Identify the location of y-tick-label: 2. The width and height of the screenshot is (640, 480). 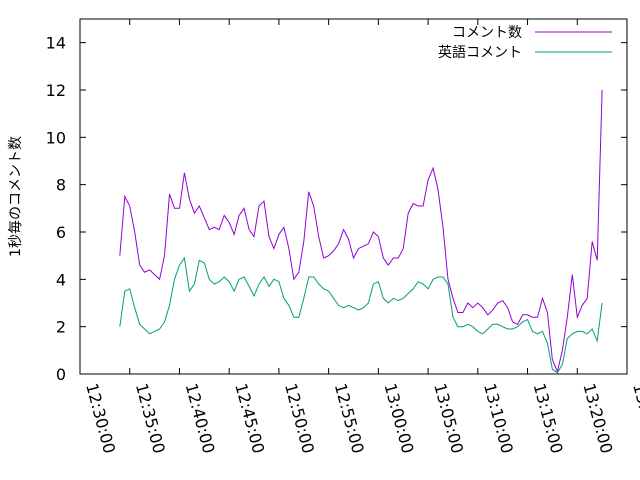
(61, 327).